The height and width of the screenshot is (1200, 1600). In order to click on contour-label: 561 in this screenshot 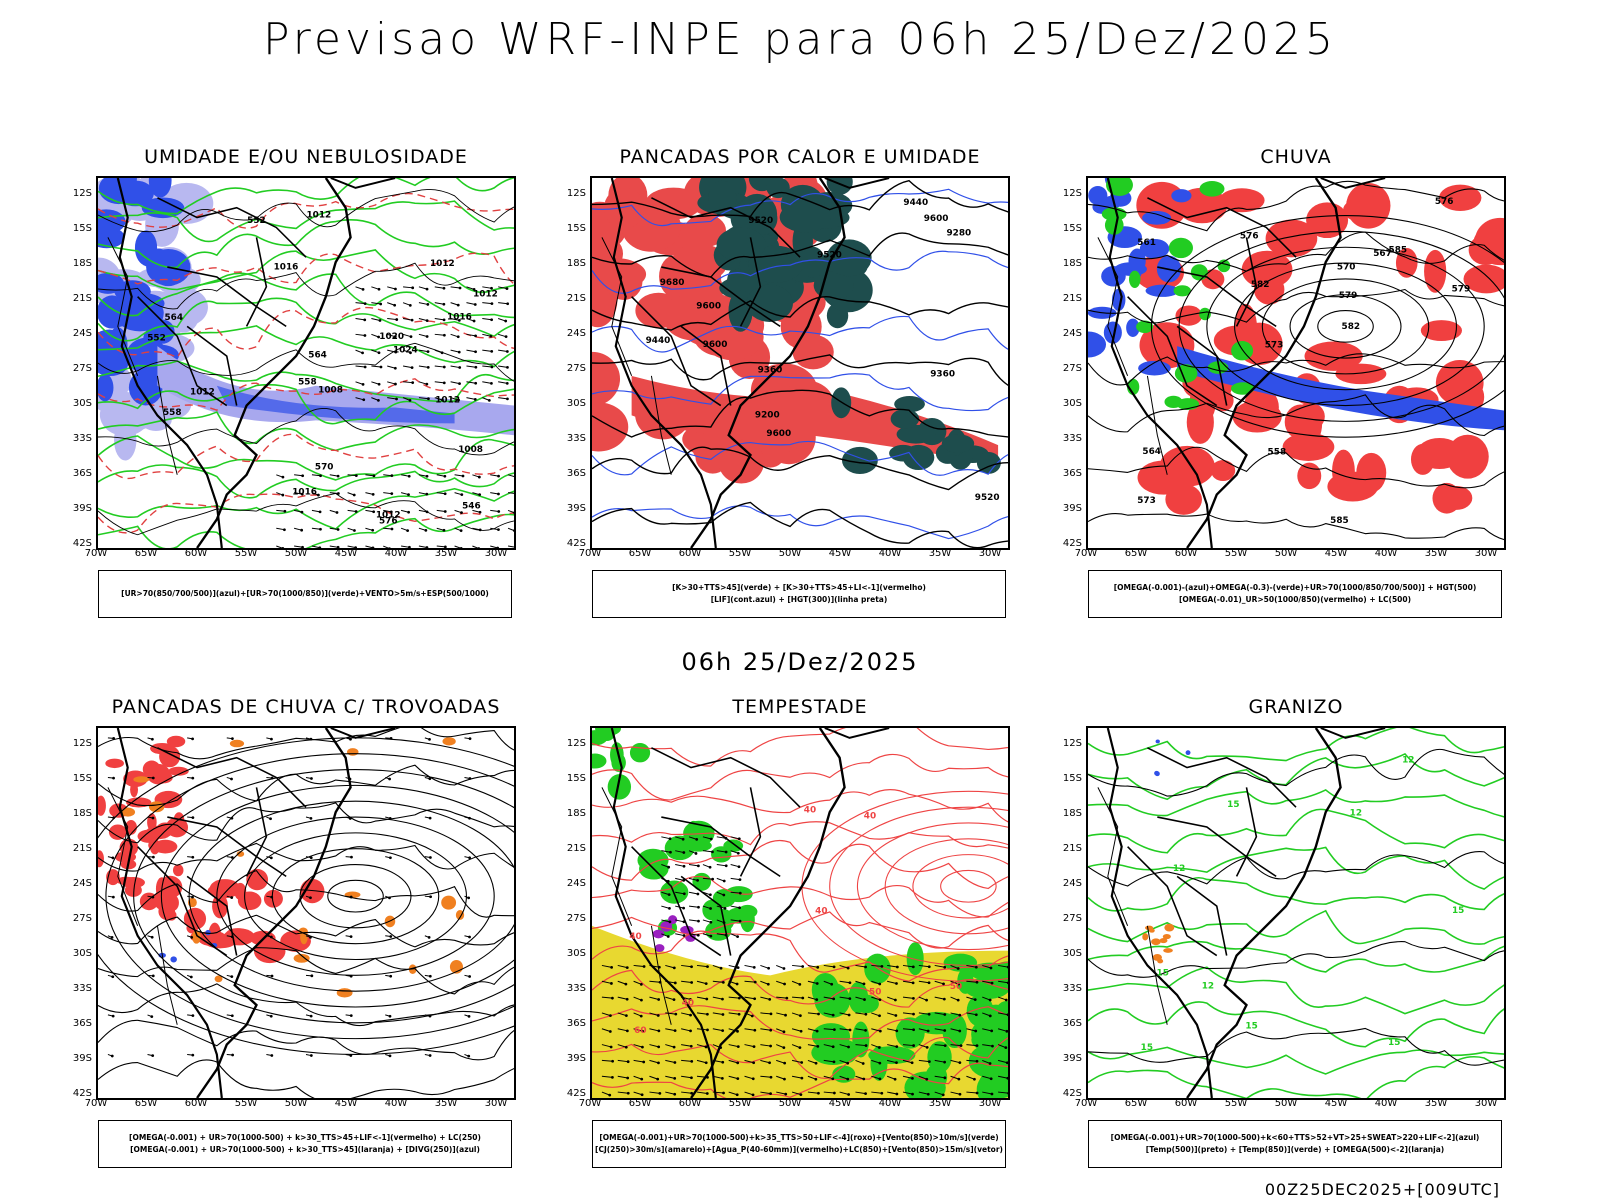, I will do `click(1146, 243)`.